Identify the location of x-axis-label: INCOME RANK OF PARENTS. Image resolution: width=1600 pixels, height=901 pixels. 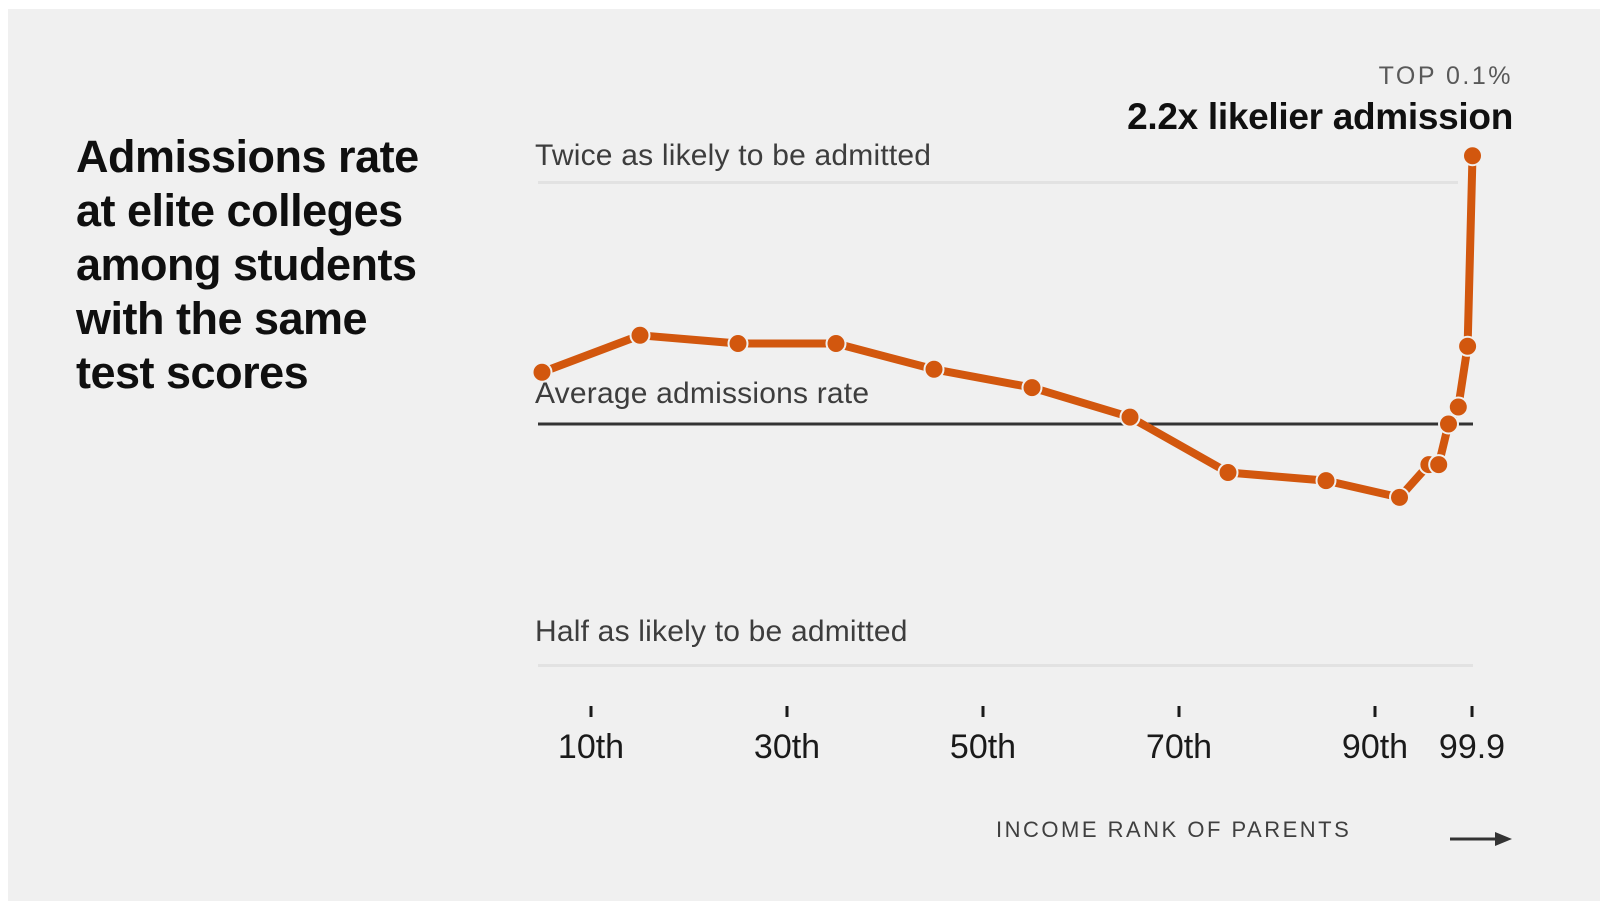
(1174, 829).